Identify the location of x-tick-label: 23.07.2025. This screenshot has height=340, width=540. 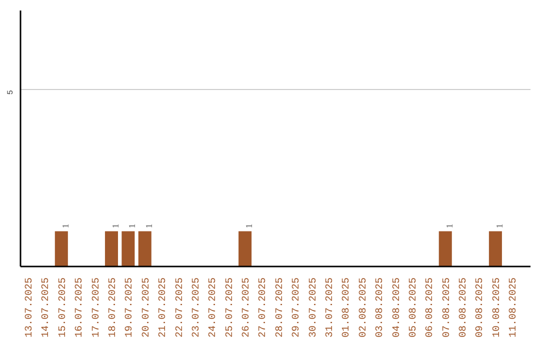
(196, 307).